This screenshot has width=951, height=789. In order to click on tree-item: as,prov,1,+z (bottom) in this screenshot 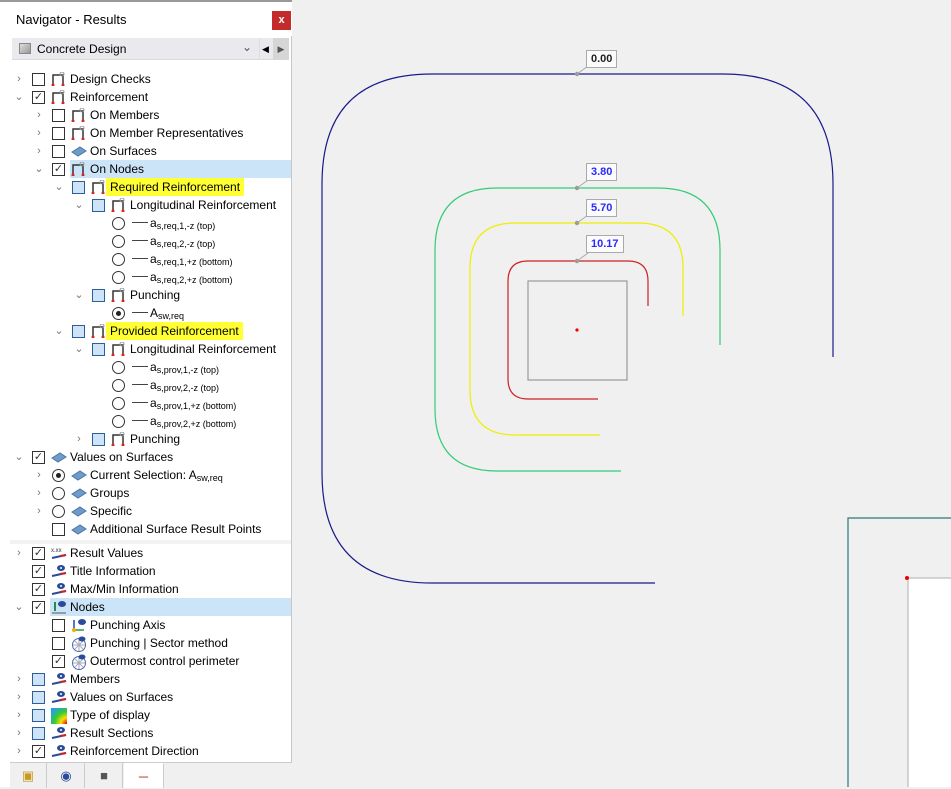, I will do `click(145, 403)`.